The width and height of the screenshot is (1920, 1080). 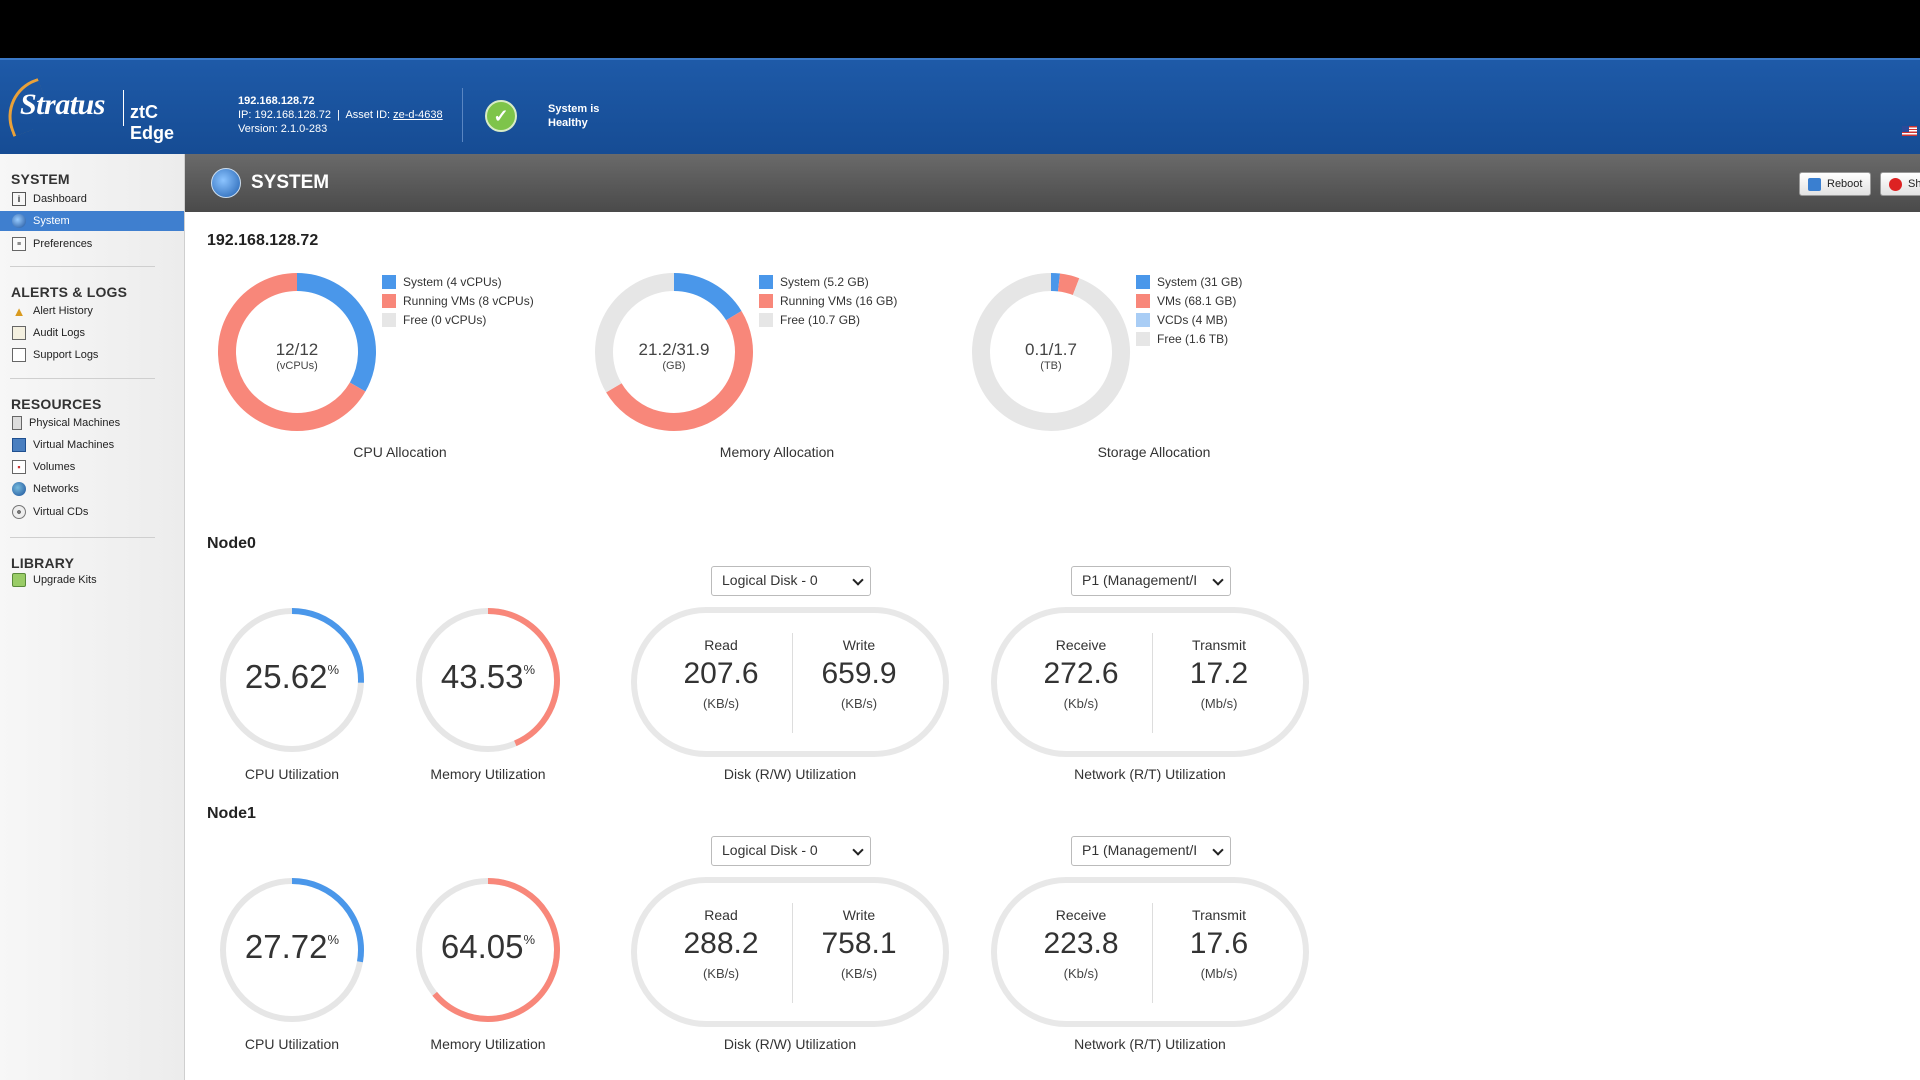 I want to click on receive-value: 223.8, so click(x=1081, y=943).